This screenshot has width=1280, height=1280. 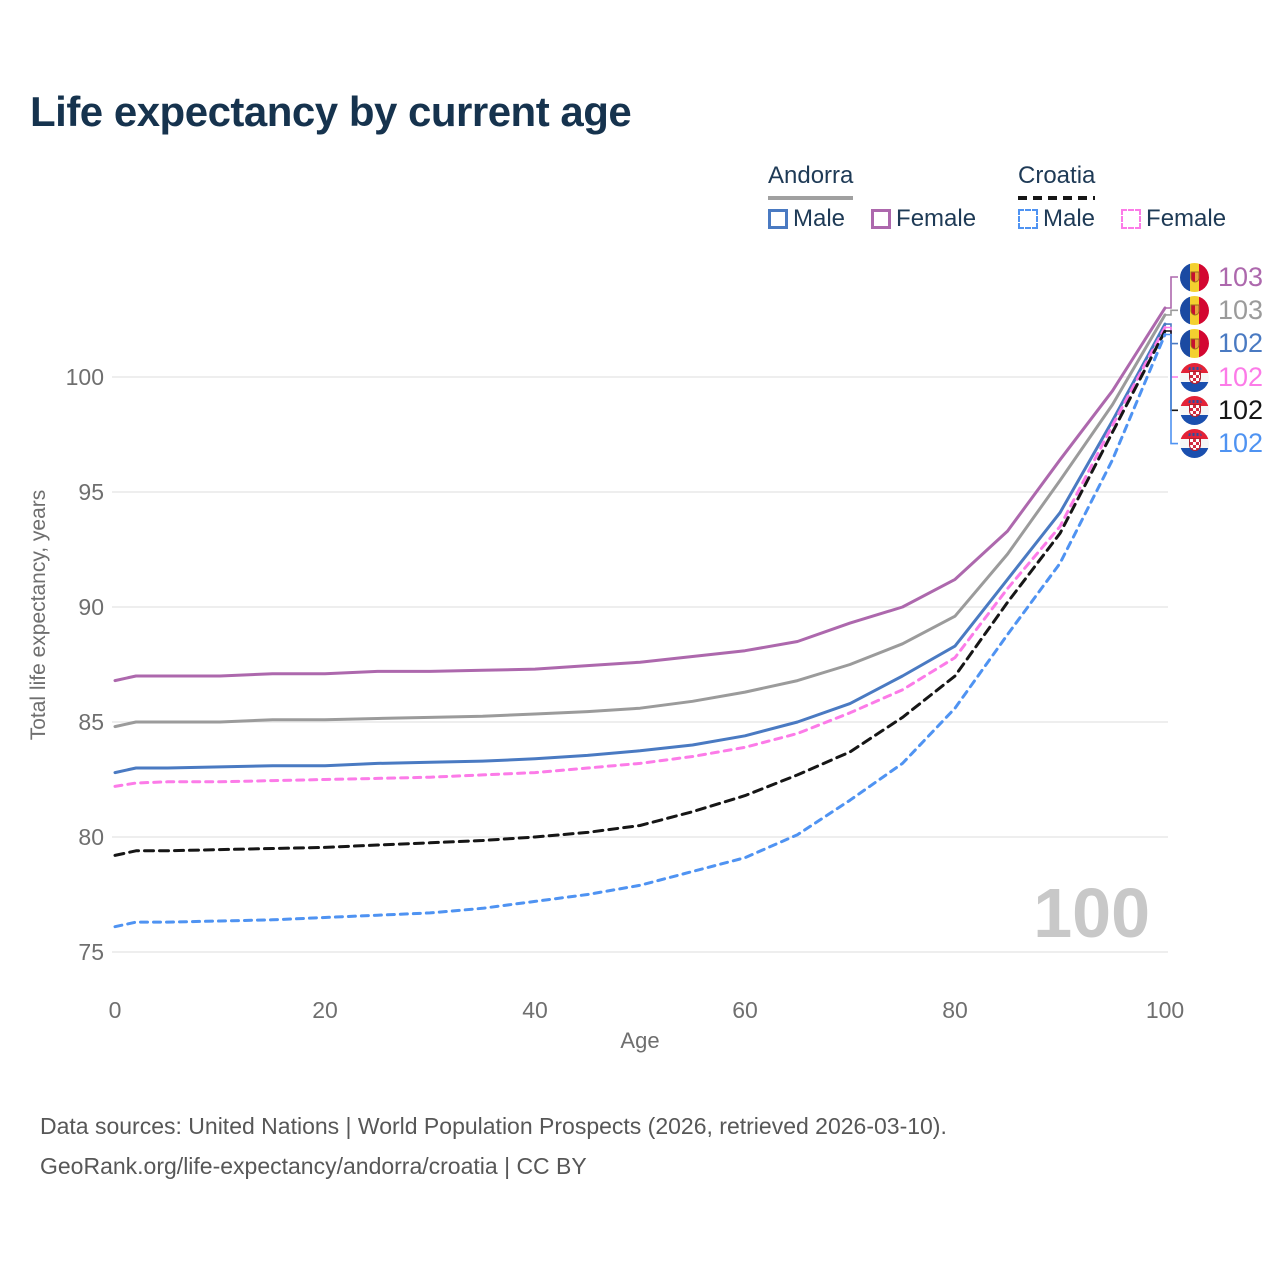 What do you see at coordinates (325, 1010) in the screenshot?
I see `x-tick-20: 20` at bounding box center [325, 1010].